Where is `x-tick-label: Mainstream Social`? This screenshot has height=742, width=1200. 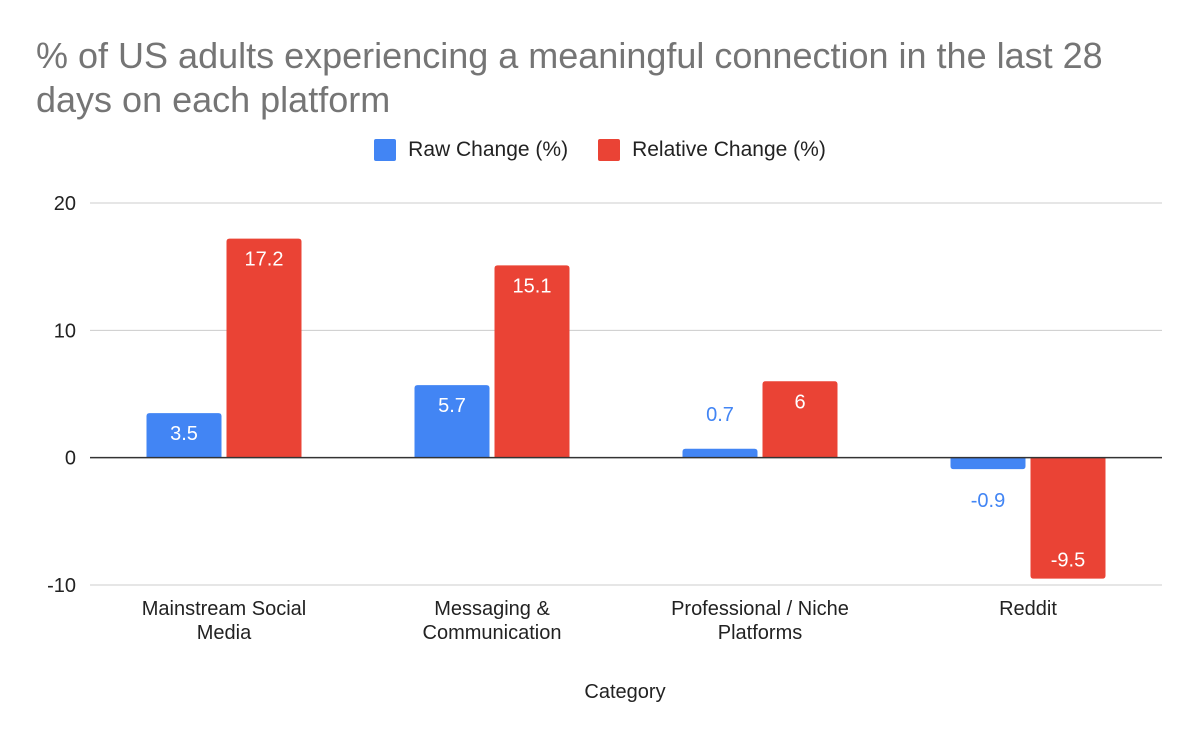
x-tick-label: Mainstream Social is located at coordinates (224, 609).